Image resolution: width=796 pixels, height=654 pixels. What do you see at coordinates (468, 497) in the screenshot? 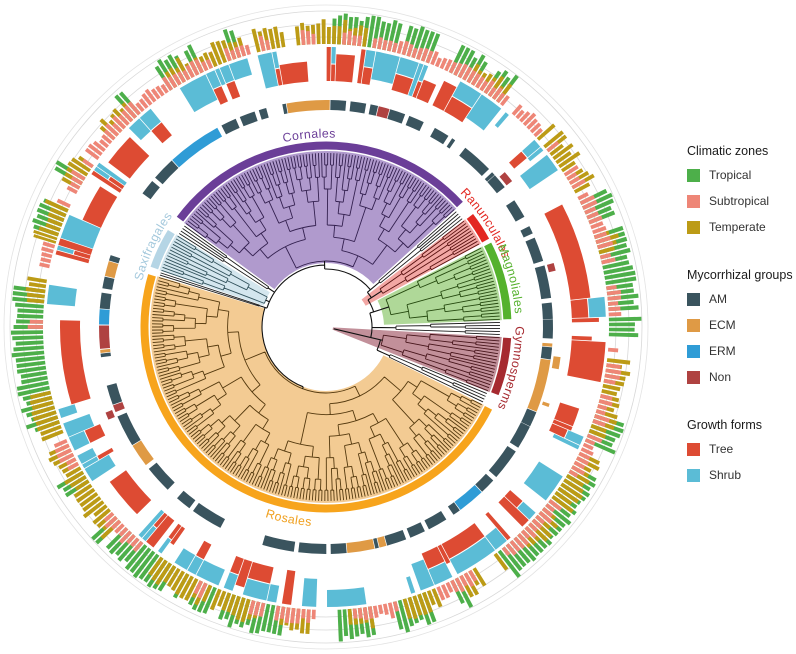
I see `myco-erm-block` at bounding box center [468, 497].